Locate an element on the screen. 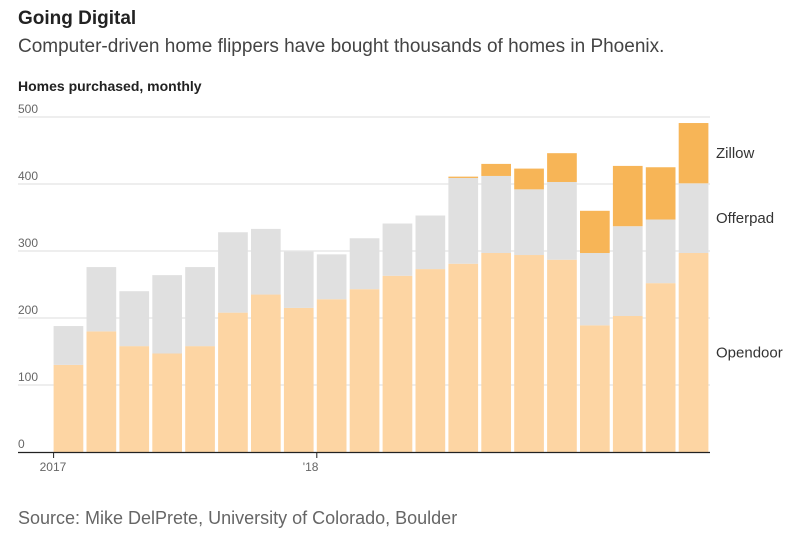  x-tick-label: 2017 is located at coordinates (53, 467).